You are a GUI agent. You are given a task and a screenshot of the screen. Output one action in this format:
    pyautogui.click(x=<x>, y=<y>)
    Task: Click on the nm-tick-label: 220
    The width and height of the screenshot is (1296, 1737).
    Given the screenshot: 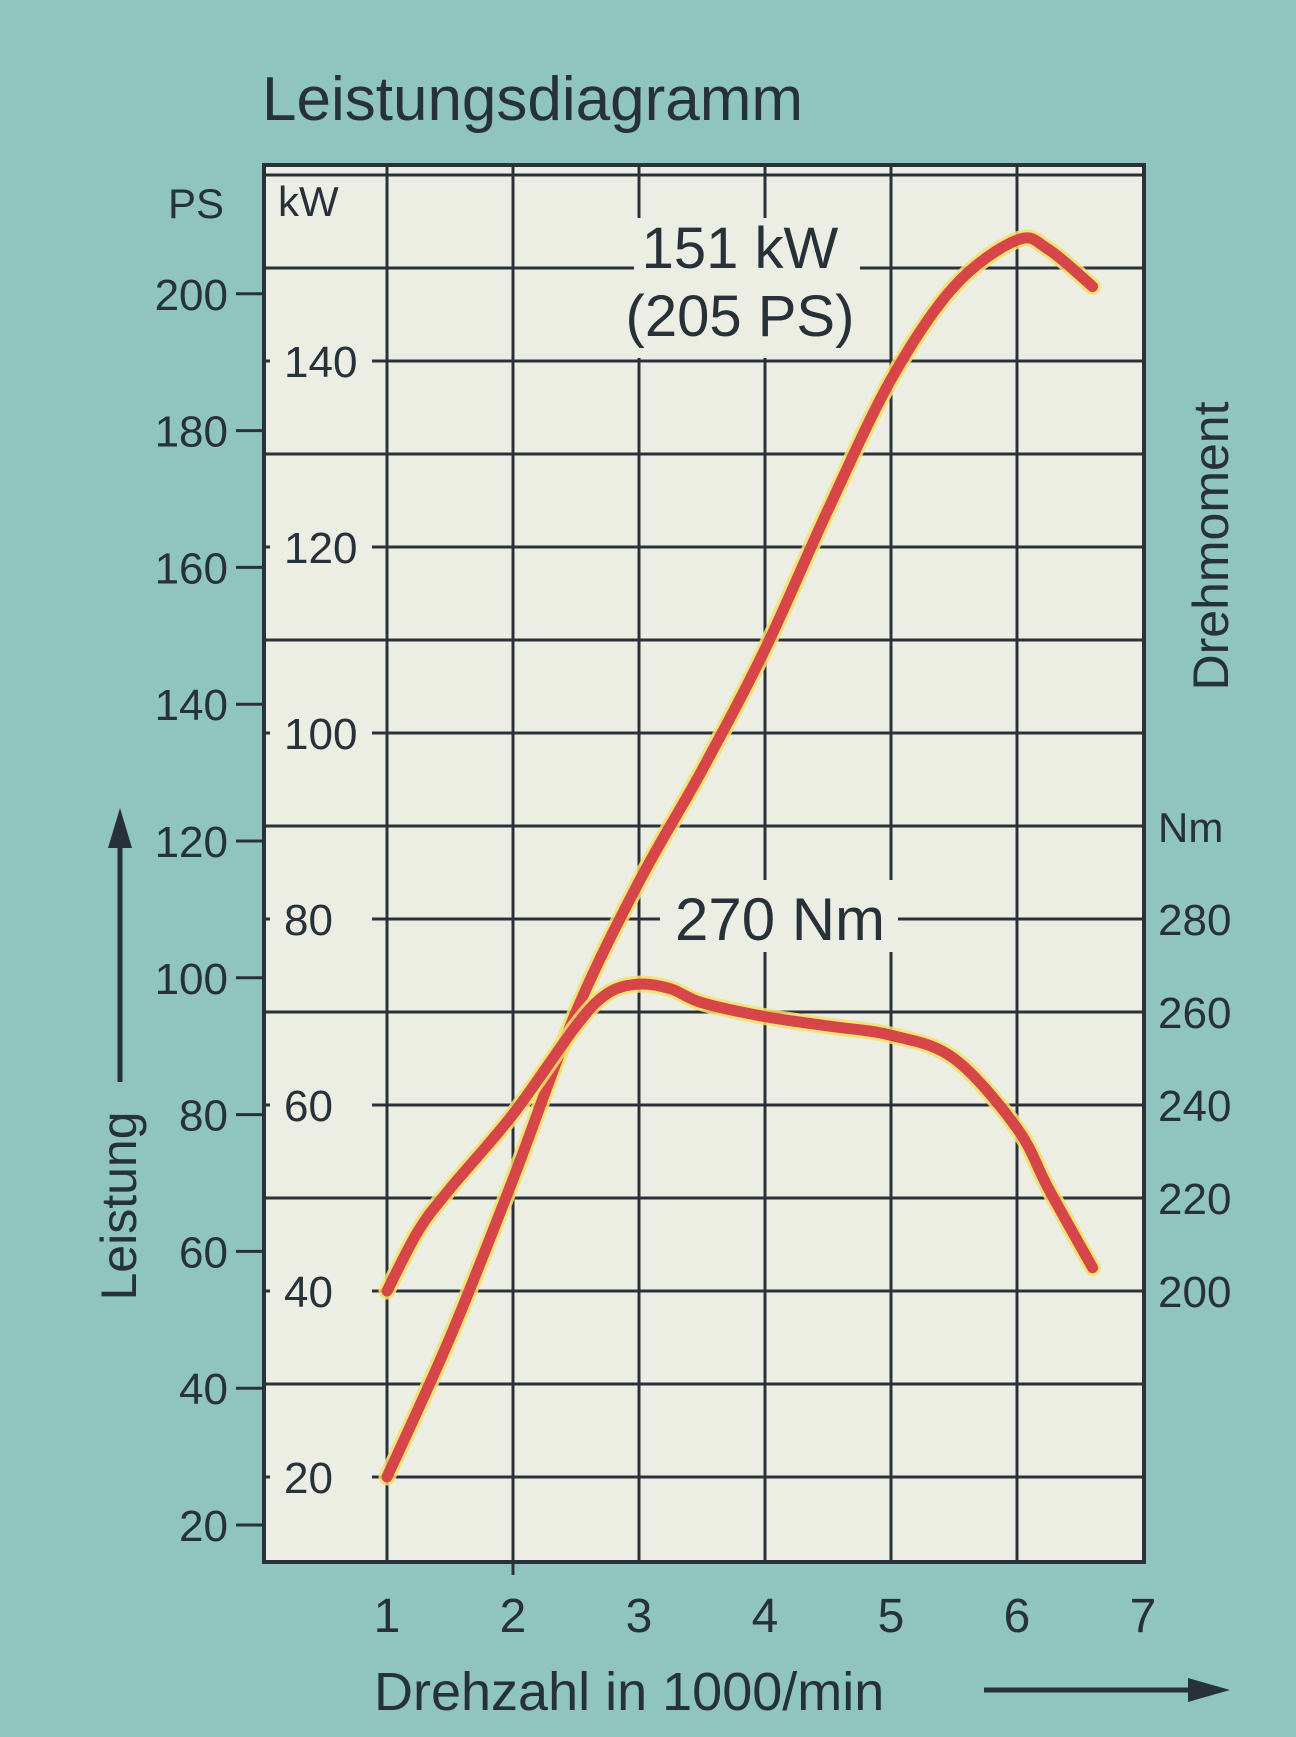 What is the action you would take?
    pyautogui.click(x=1194, y=1199)
    